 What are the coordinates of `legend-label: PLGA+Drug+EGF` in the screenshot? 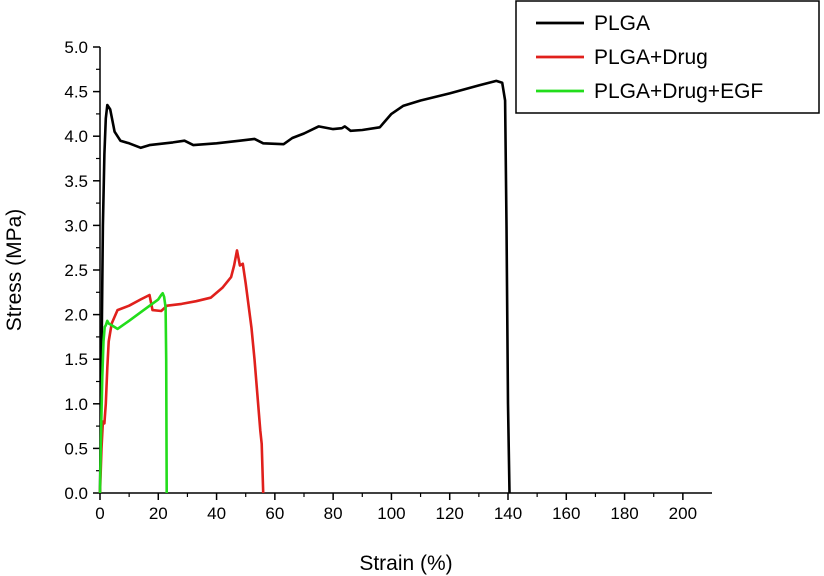 It's located at (678, 91).